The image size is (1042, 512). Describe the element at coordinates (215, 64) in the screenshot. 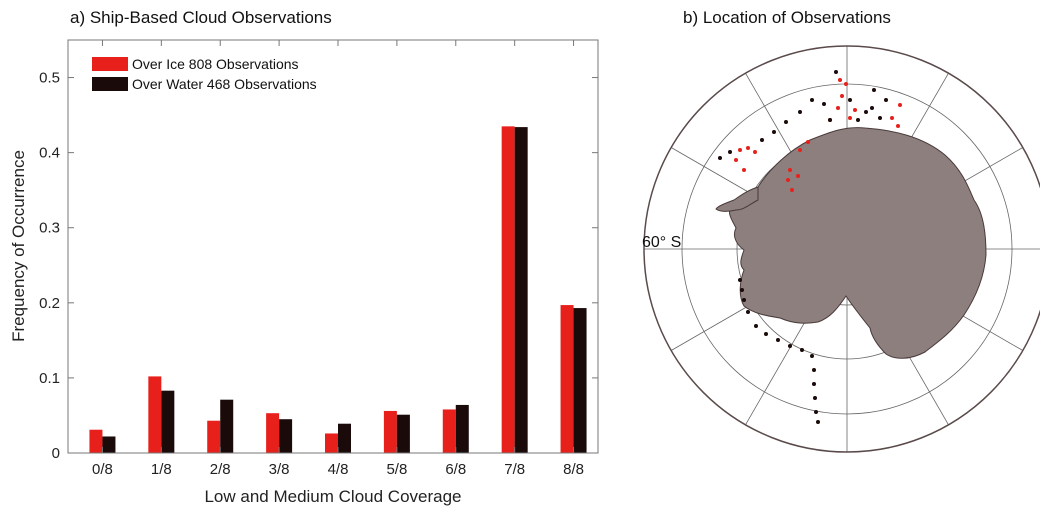

I see `legend-label-ice: Over Ice 808 Observations` at that location.